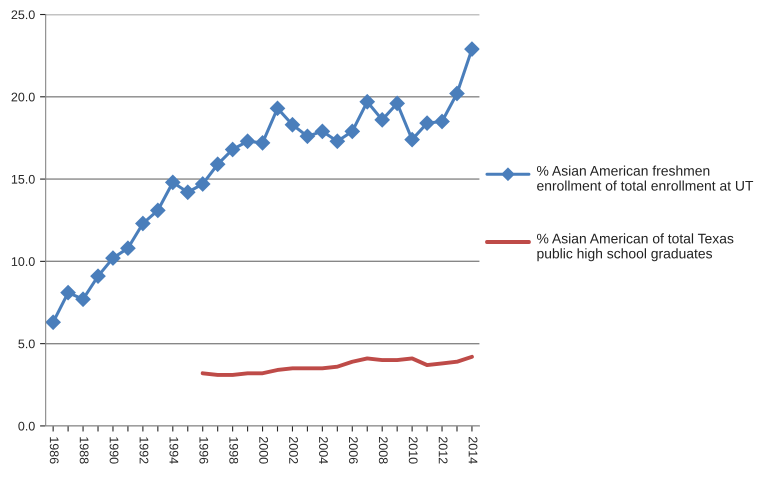 This screenshot has width=761, height=484. I want to click on x-tick-label: 1992, so click(144, 450).